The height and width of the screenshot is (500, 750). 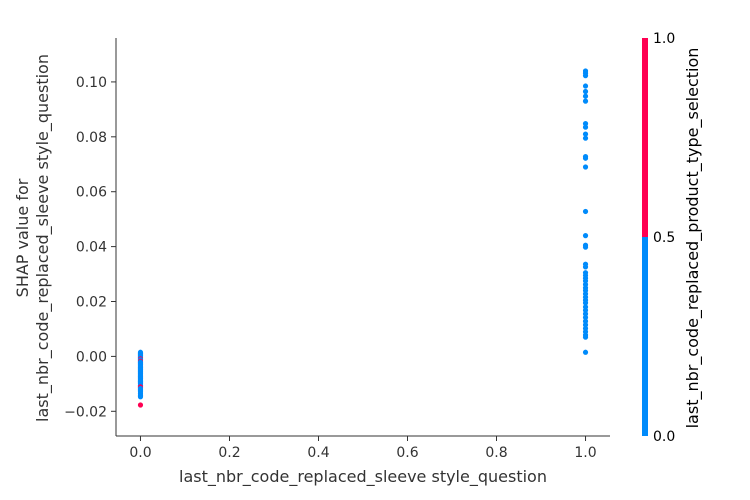 I want to click on y-tick-label: 0.04, so click(x=91, y=248).